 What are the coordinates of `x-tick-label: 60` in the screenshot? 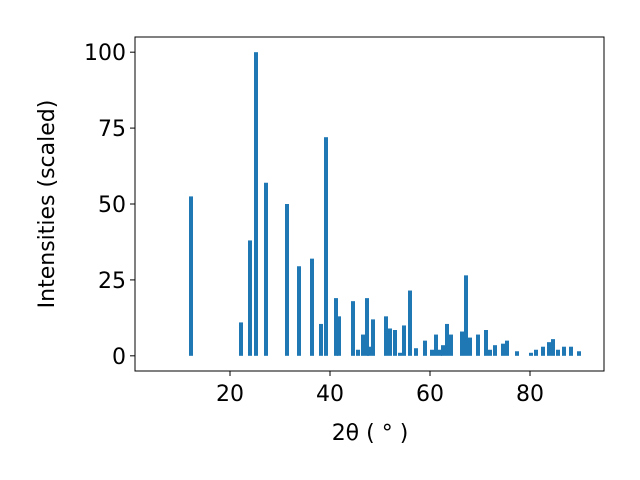 It's located at (430, 394).